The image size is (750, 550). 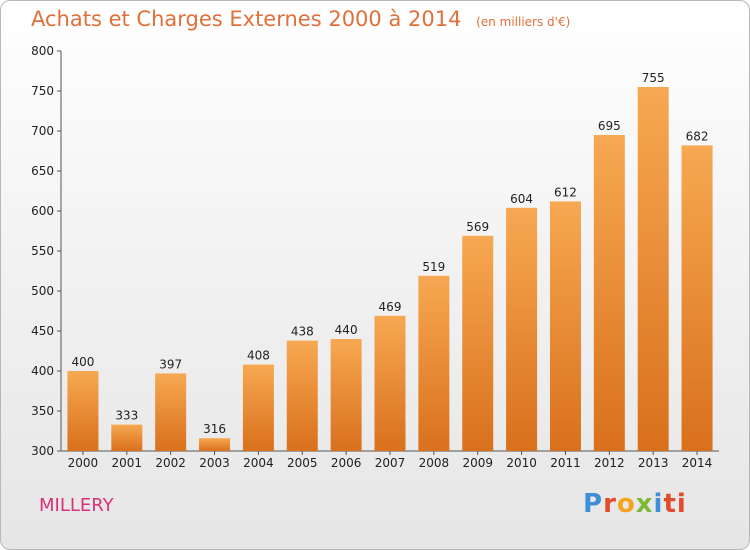 I want to click on data-label: 469, so click(x=390, y=307).